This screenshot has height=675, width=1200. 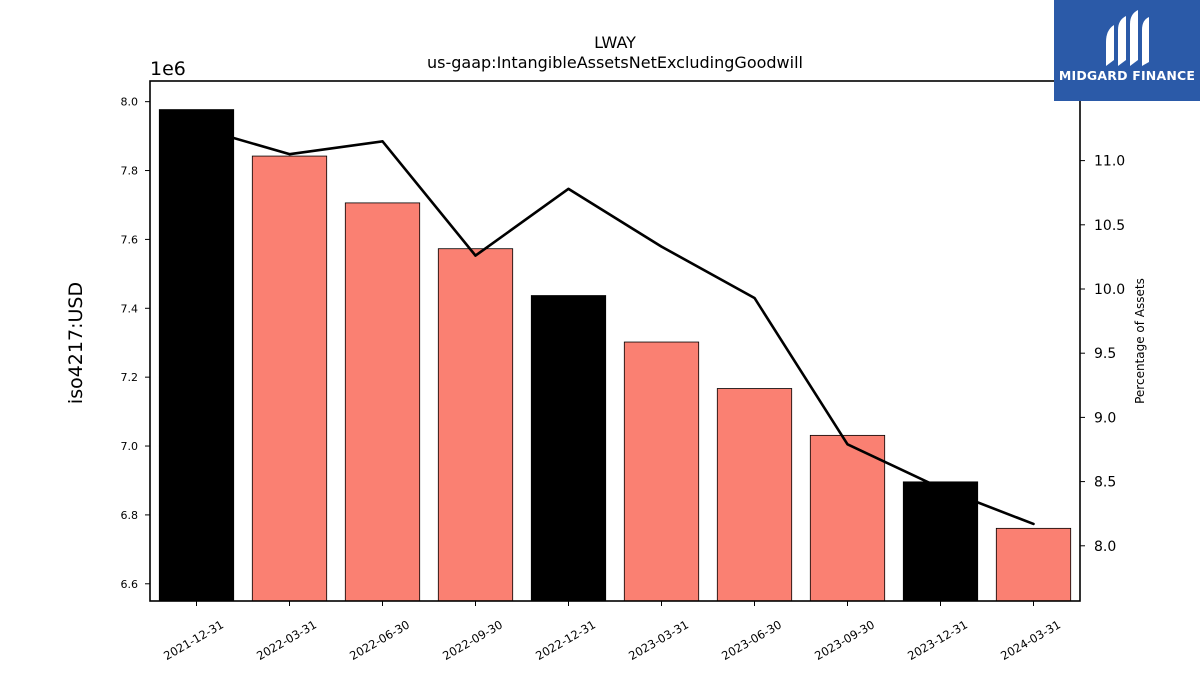 I want to click on y-tick-label: 7.2, so click(x=130, y=377).